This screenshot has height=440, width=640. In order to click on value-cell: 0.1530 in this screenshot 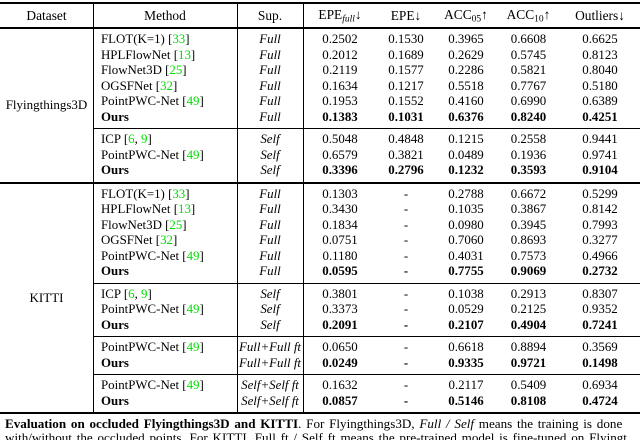, I will do `click(406, 39)`.